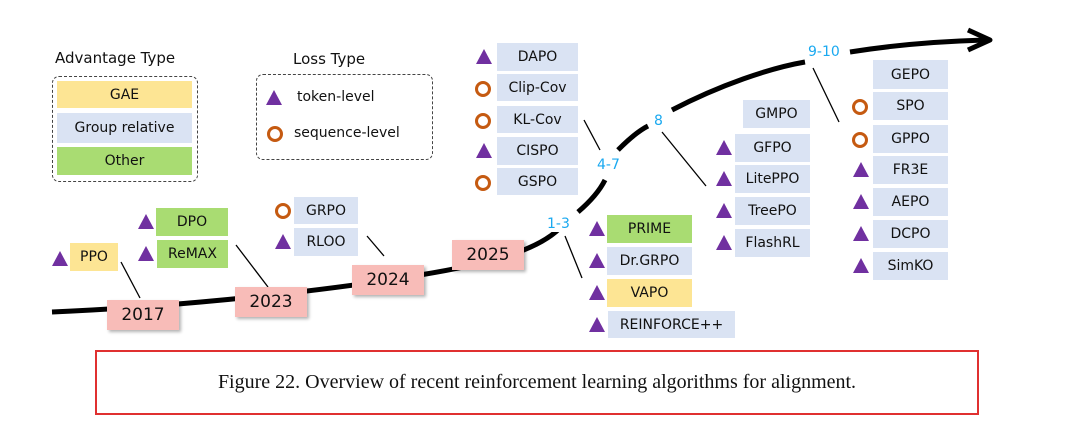 Image resolution: width=1080 pixels, height=428 pixels. What do you see at coordinates (772, 243) in the screenshot?
I see `algo-flashrl: FlashRL` at bounding box center [772, 243].